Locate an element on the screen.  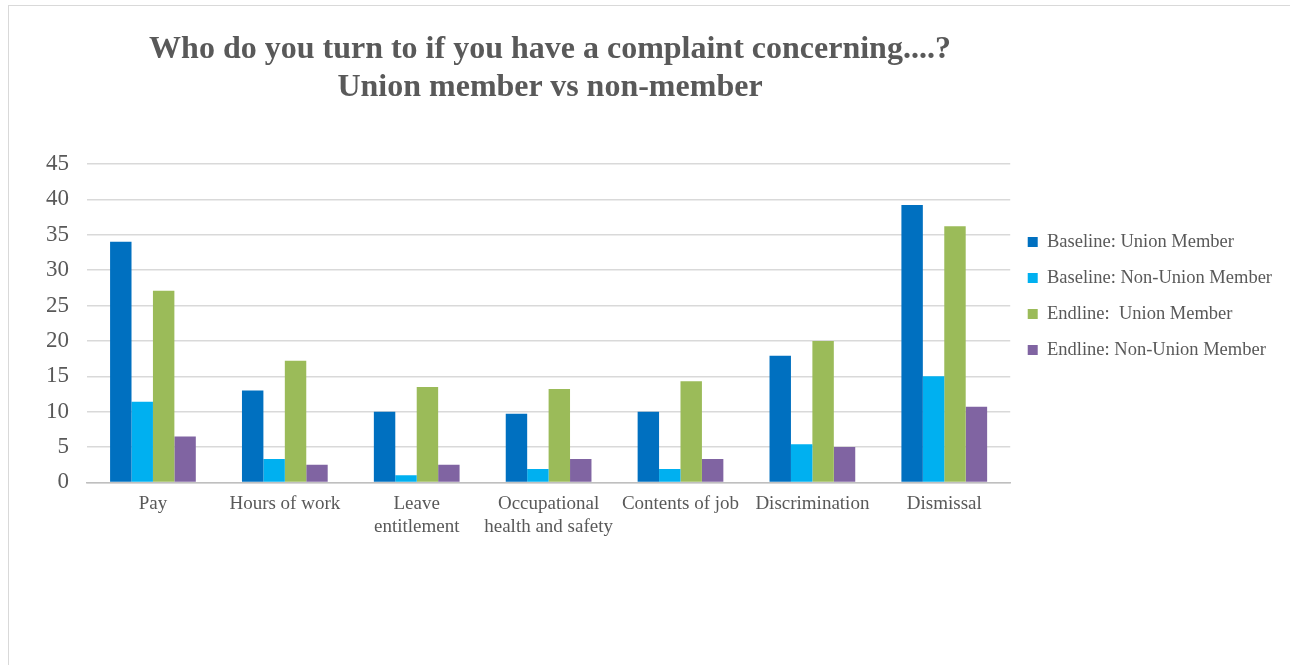
y-tick-label: 0 is located at coordinates (63, 481).